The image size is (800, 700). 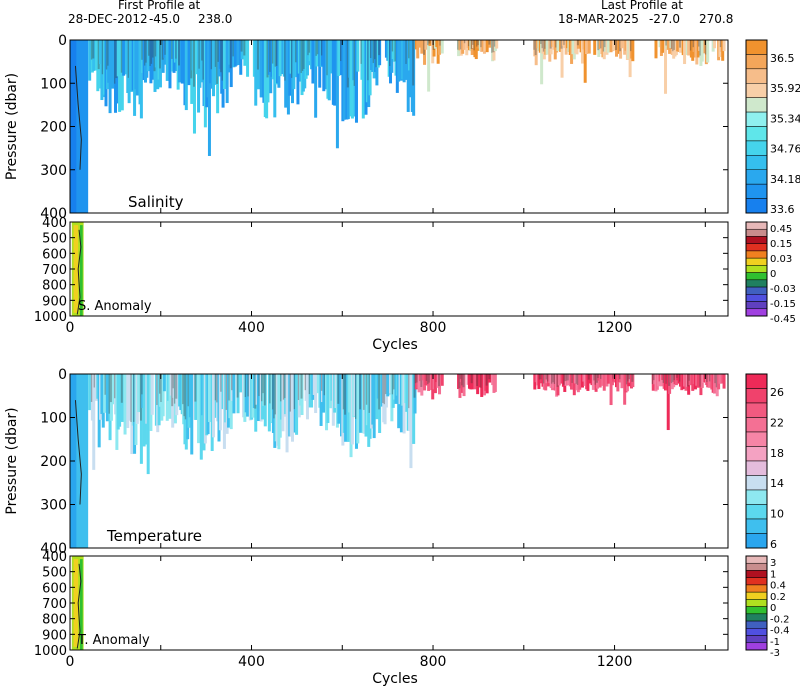 I want to click on x-axis-label: Cycles, so click(x=395, y=679).